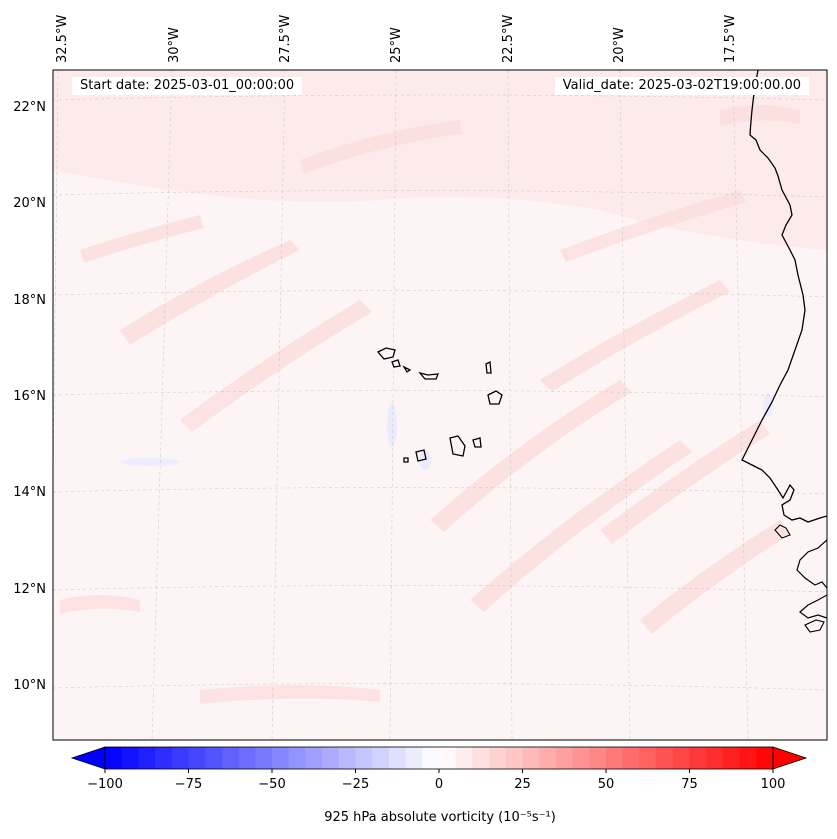 Image resolution: width=837 pixels, height=839 pixels. Describe the element at coordinates (29, 107) in the screenshot. I see `lat-label-22n: 22°N` at that location.